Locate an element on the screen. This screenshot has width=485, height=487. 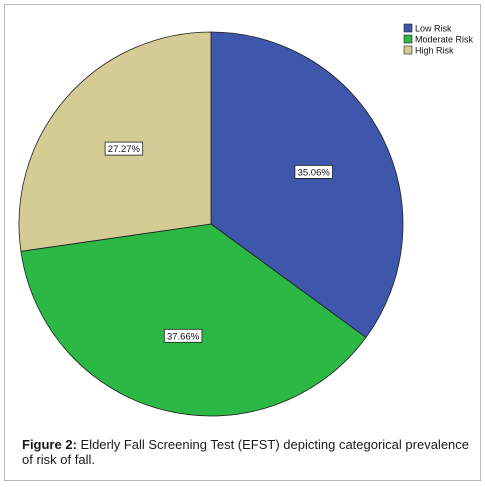
data-label-text: 35.06% is located at coordinates (314, 172).